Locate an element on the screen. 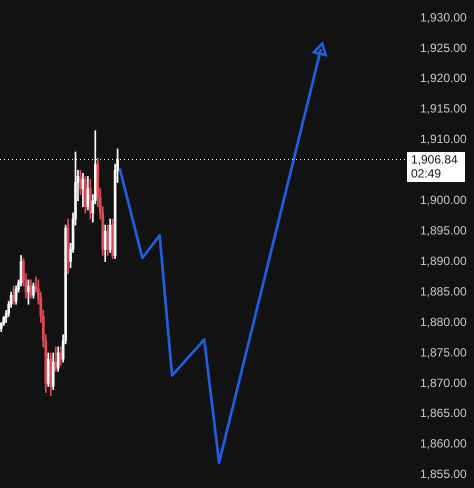 This screenshot has height=488, width=474. y-tick-label: 1,870.00 is located at coordinates (444, 383).